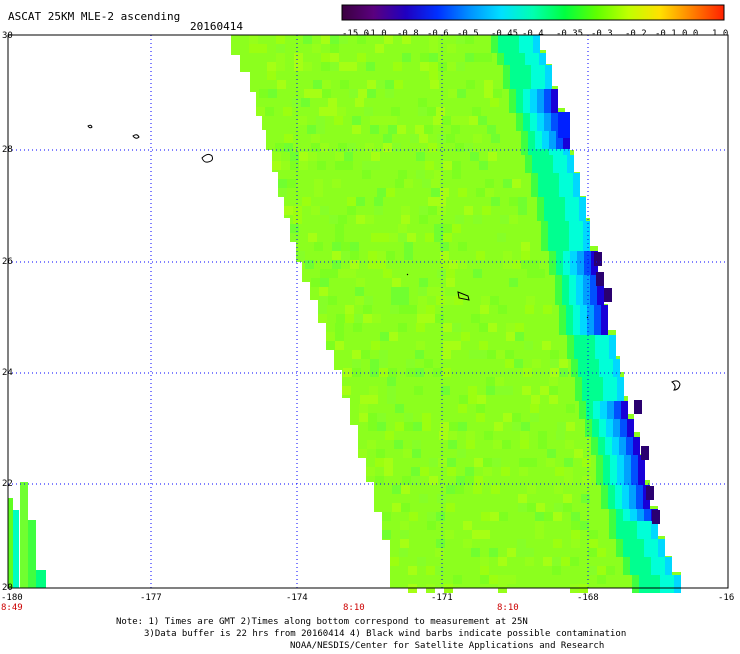 The image size is (740, 654). Describe the element at coordinates (136, 136) in the screenshot. I see `island-outline` at that location.